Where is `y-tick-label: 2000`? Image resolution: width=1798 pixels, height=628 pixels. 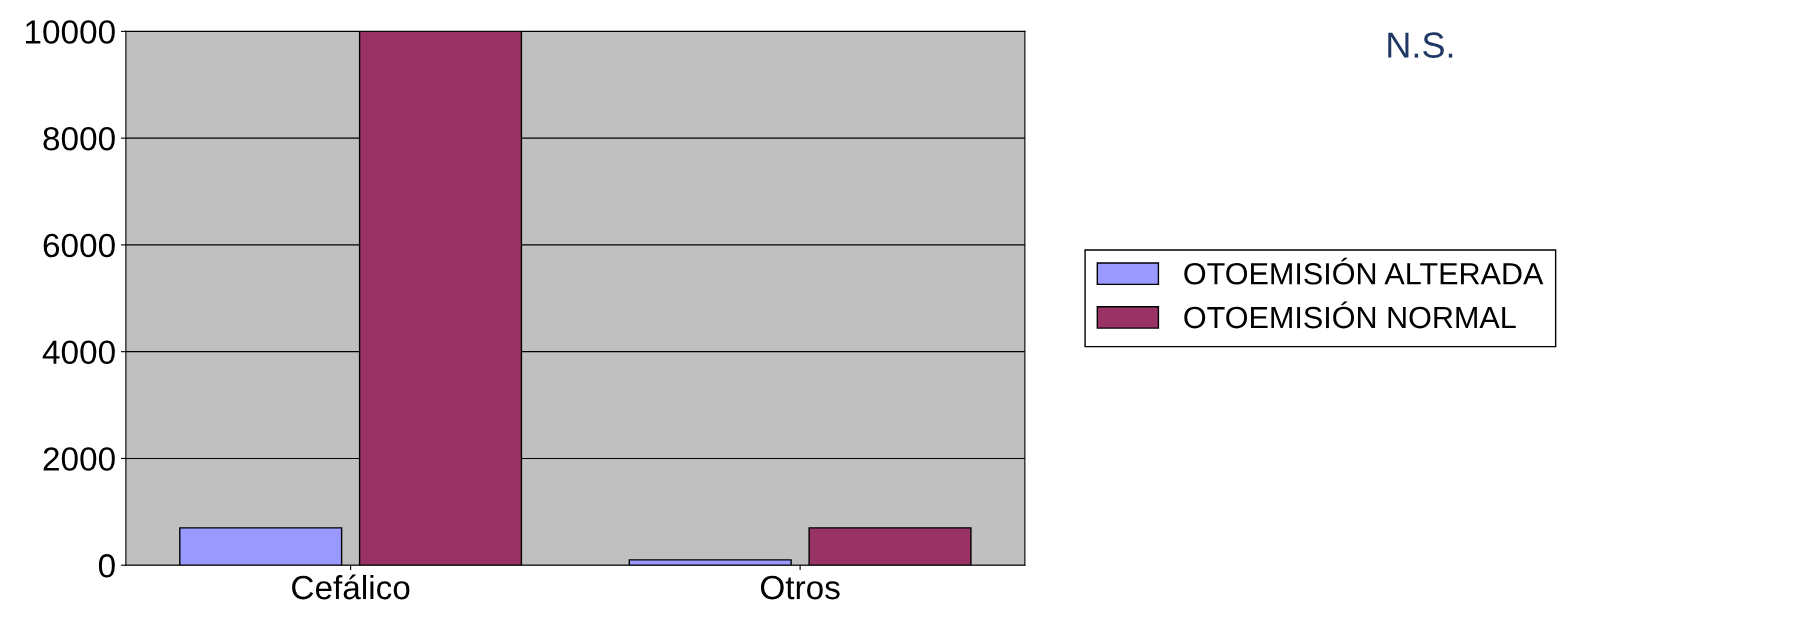 y-tick-label: 2000 is located at coordinates (79, 459).